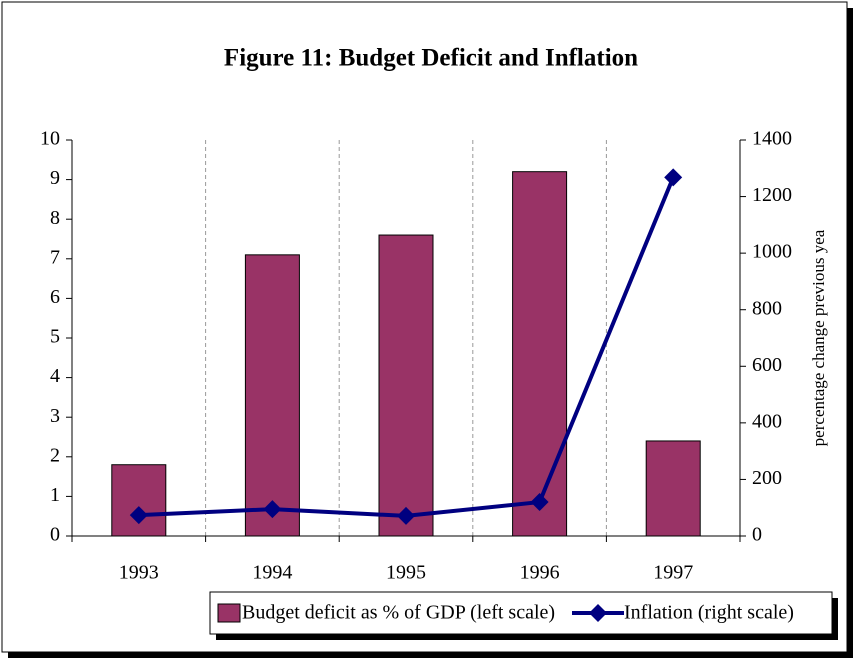 The width and height of the screenshot is (862, 666). Describe the element at coordinates (767, 478) in the screenshot. I see `y2-tick-label: 200` at that location.